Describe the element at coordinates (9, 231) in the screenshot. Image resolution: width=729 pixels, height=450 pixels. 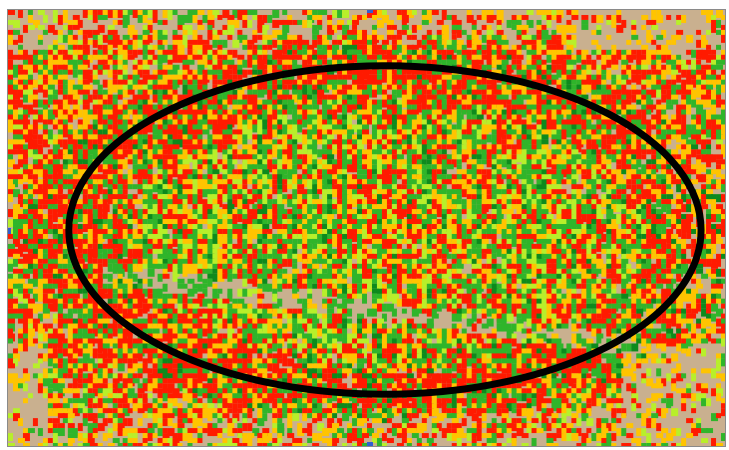
I see `selection-handle-left` at that location.